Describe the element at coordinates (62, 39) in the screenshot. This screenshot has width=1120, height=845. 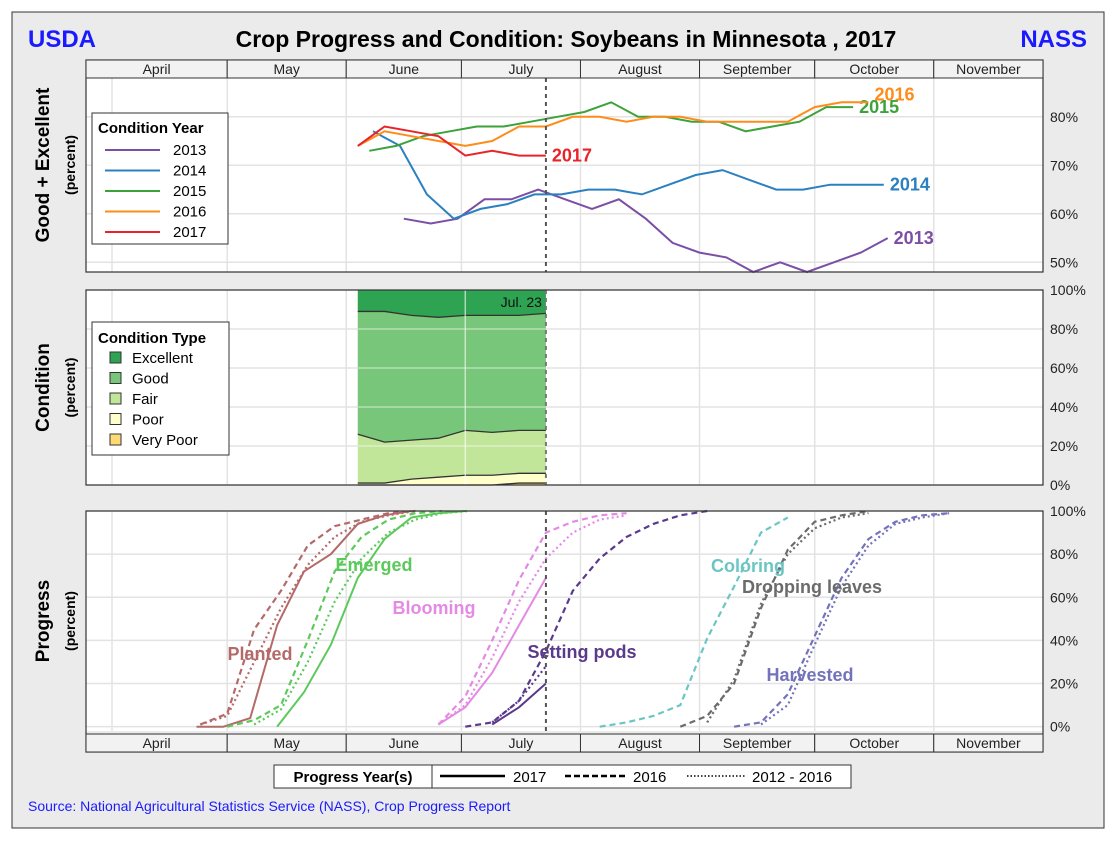
I see `usda-logo: USDA` at that location.